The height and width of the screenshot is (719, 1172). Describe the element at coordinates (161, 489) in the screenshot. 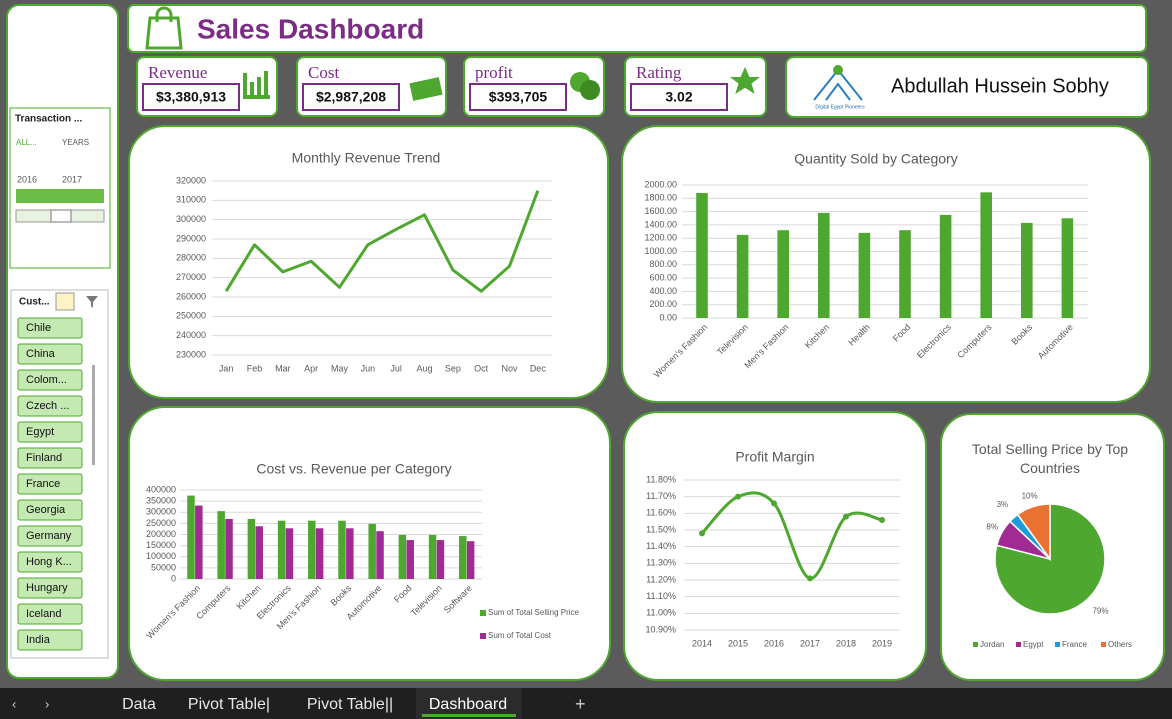

I see `y-tick-label: 400000` at that location.